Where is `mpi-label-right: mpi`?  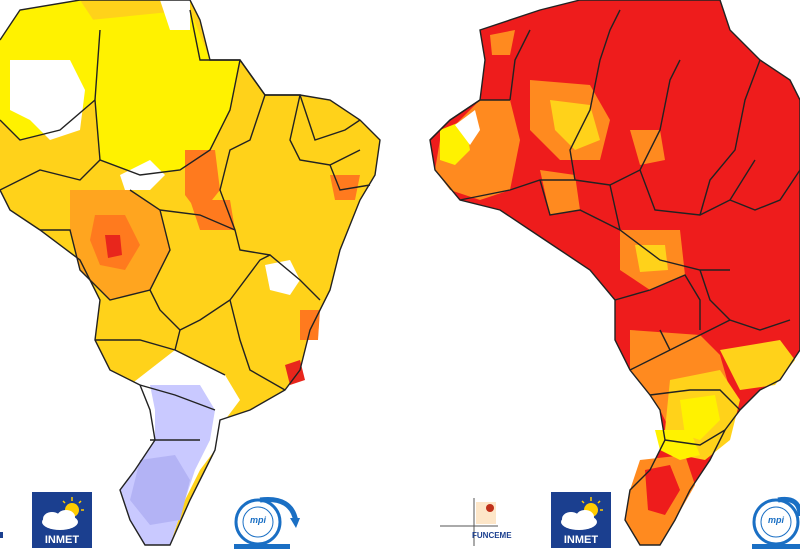 mpi-label-right: mpi is located at coordinates (775, 520).